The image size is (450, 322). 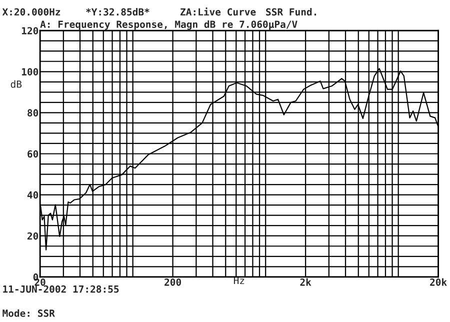 I want to click on x-axis-title: Hz, so click(x=239, y=280).